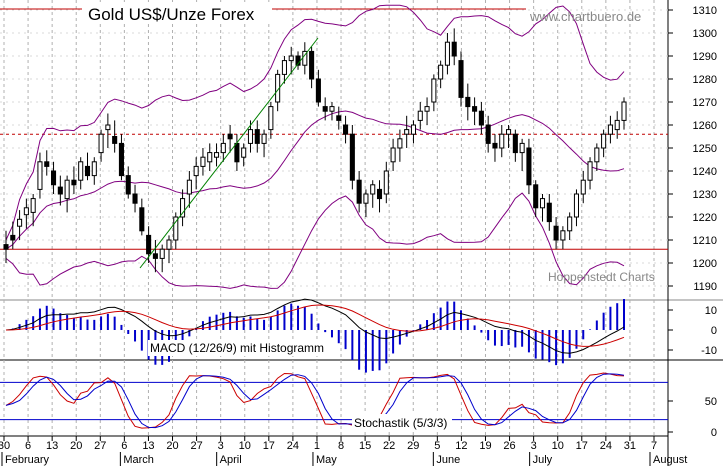 The width and height of the screenshot is (723, 466). What do you see at coordinates (5, 446) in the screenshot?
I see `x-tick-label: 30` at bounding box center [5, 446].